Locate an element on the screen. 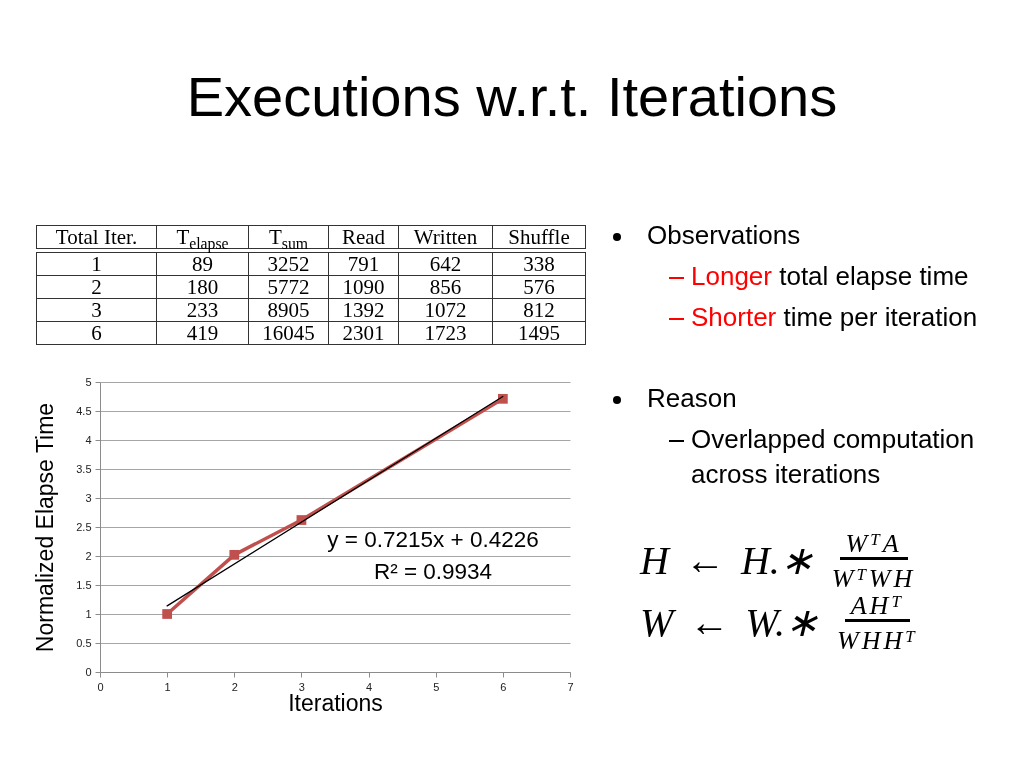 This screenshot has width=1024, height=768. y-tick-label: 1 is located at coordinates (88, 613).